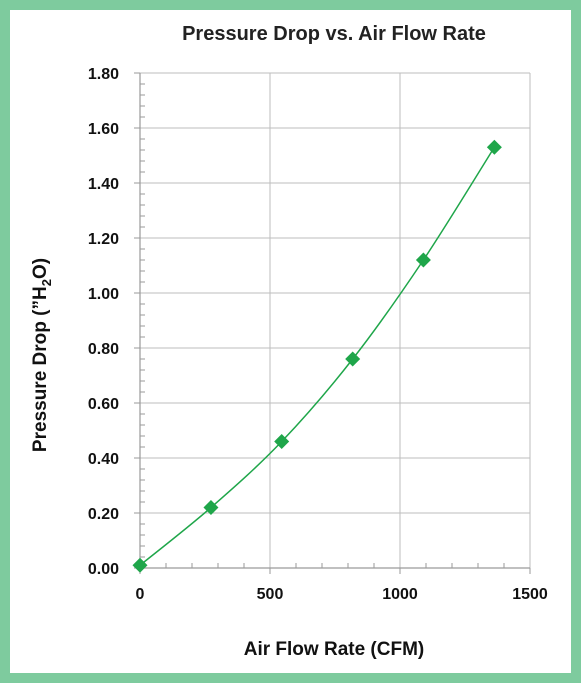 The height and width of the screenshot is (683, 581). What do you see at coordinates (270, 594) in the screenshot?
I see `x-tick-label: 500` at bounding box center [270, 594].